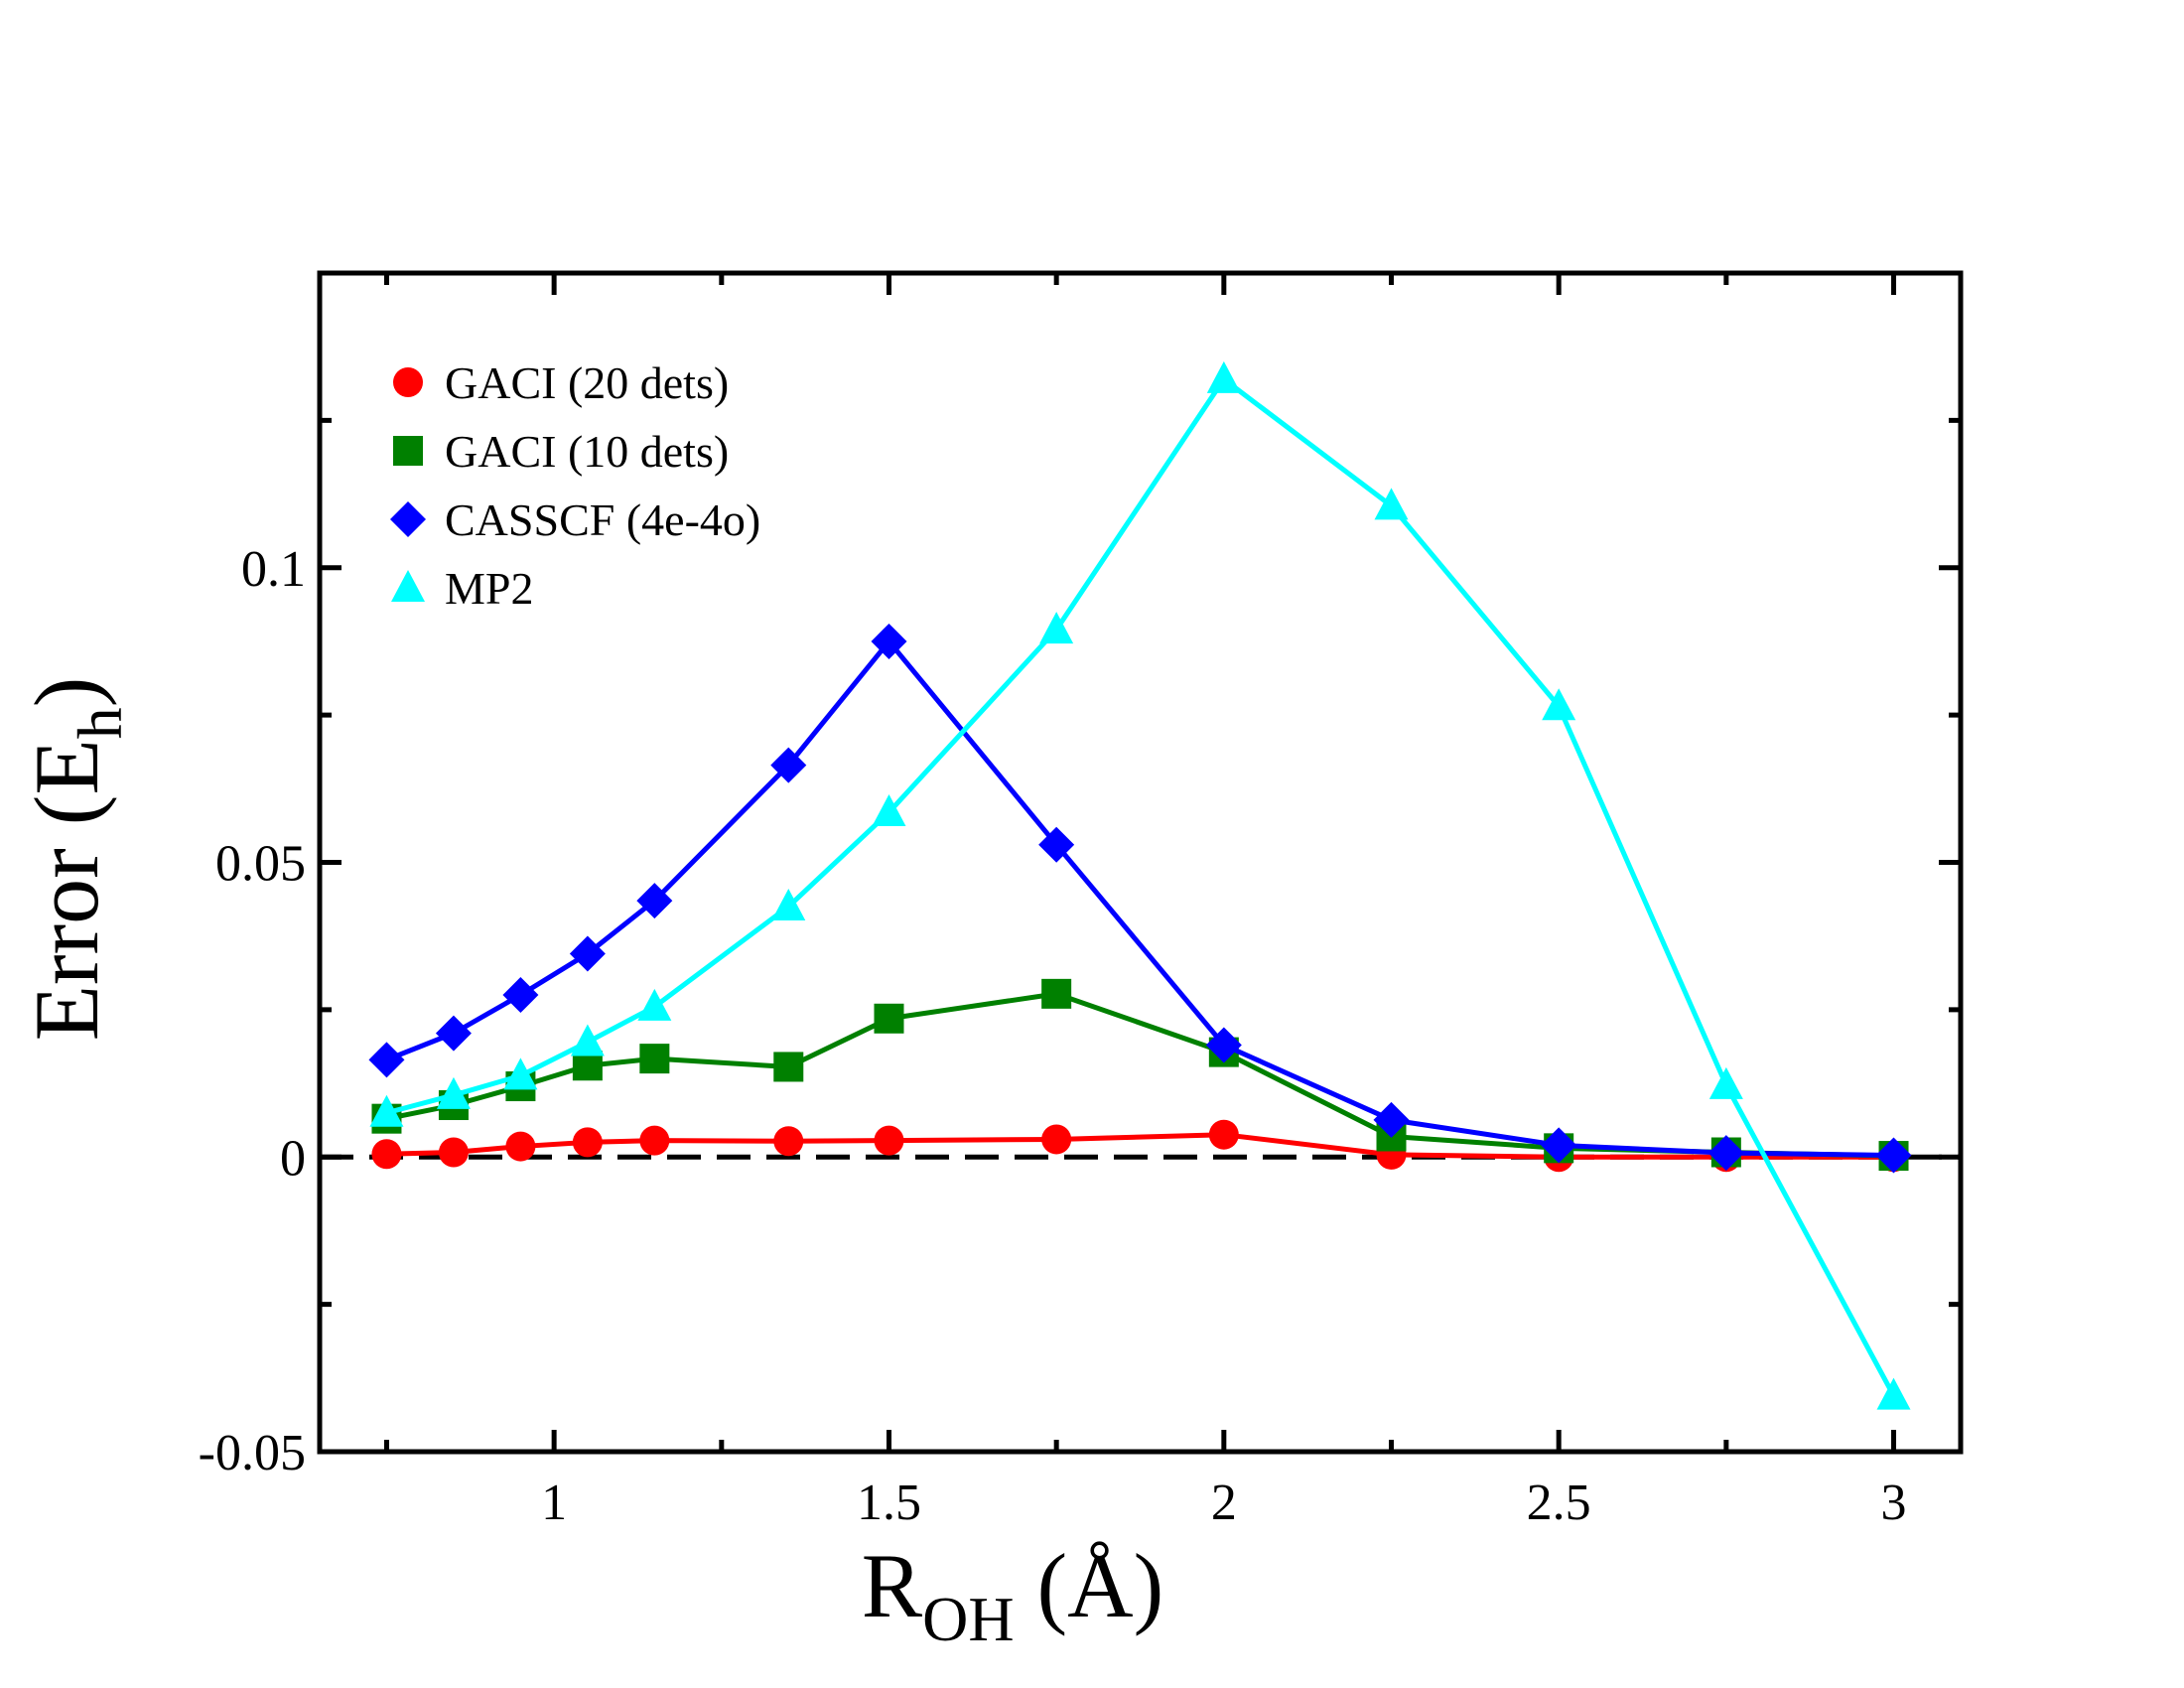  What do you see at coordinates (408, 382) in the screenshot?
I see `legend-marker-gaci-20-dets` at bounding box center [408, 382].